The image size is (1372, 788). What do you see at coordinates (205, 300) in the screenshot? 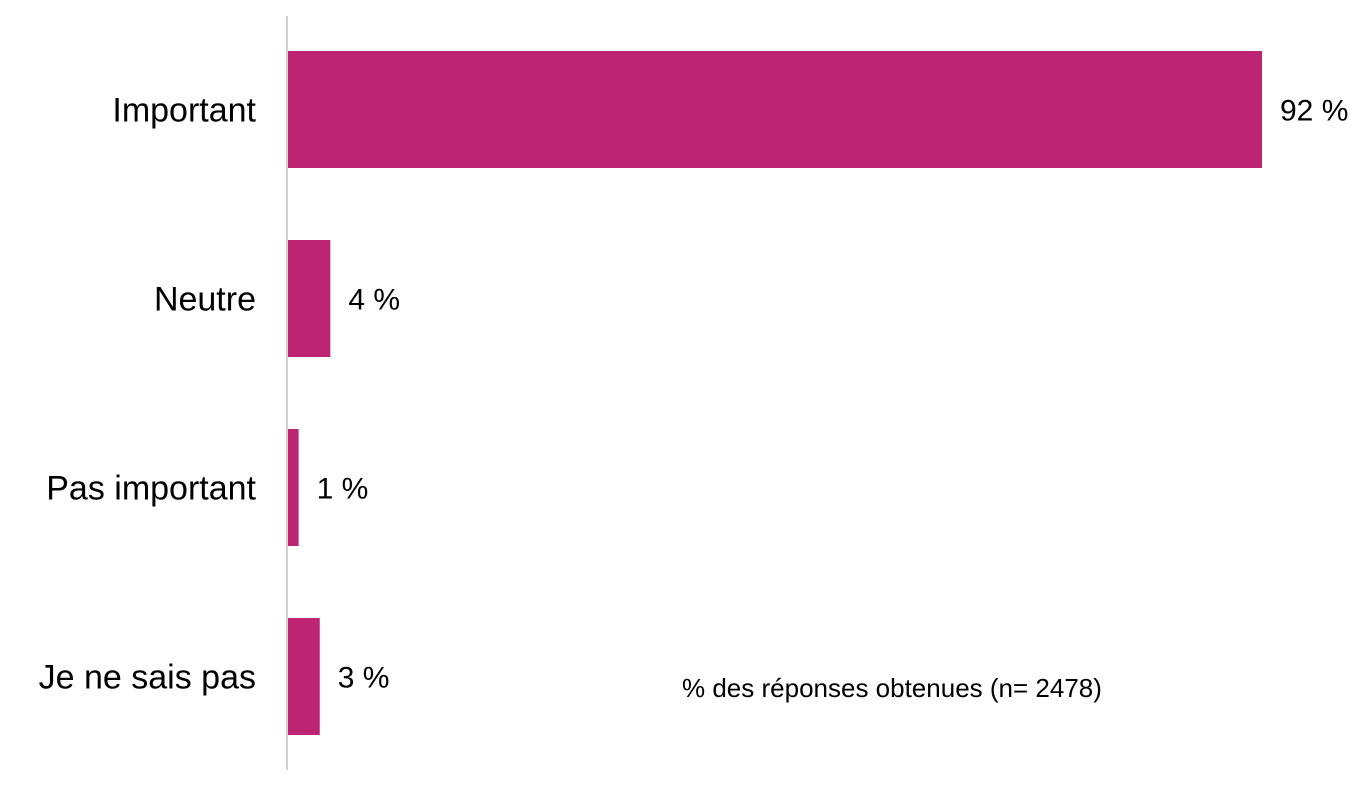
I see `category-label-neutre: Neutre` at bounding box center [205, 300].